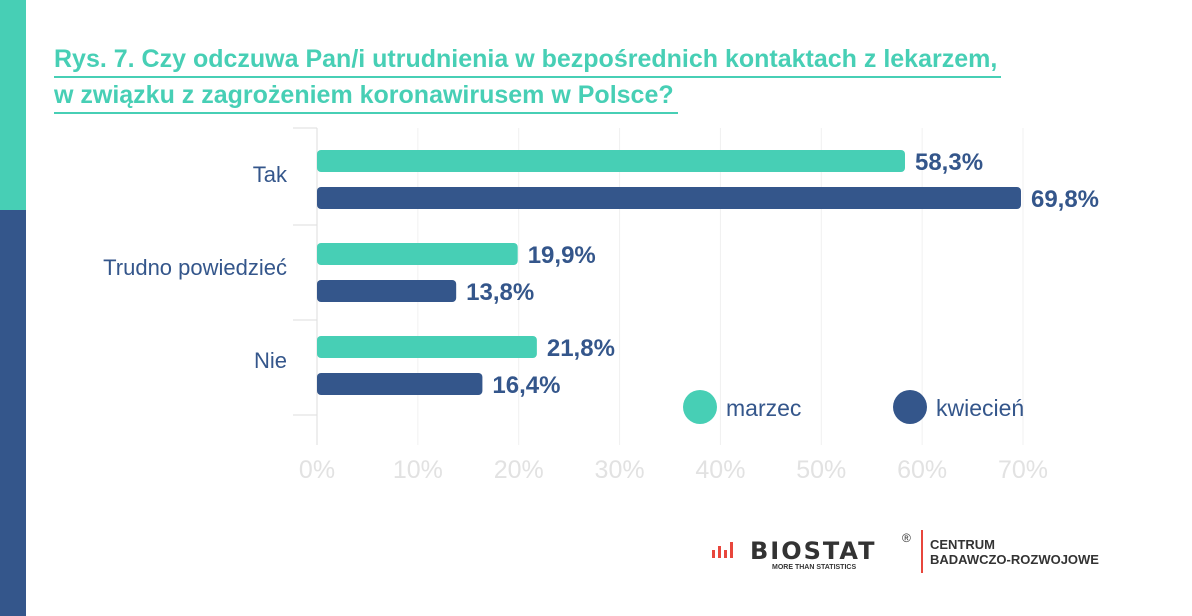  Describe the element at coordinates (814, 567) in the screenshot. I see `logo-tagline: MORE THAN STATISTICS` at that location.